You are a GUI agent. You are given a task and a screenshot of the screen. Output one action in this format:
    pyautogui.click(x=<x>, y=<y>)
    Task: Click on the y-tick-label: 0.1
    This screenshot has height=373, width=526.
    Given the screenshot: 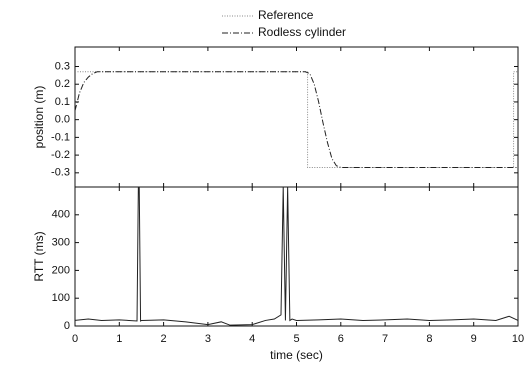 What is the action you would take?
    pyautogui.click(x=62, y=102)
    